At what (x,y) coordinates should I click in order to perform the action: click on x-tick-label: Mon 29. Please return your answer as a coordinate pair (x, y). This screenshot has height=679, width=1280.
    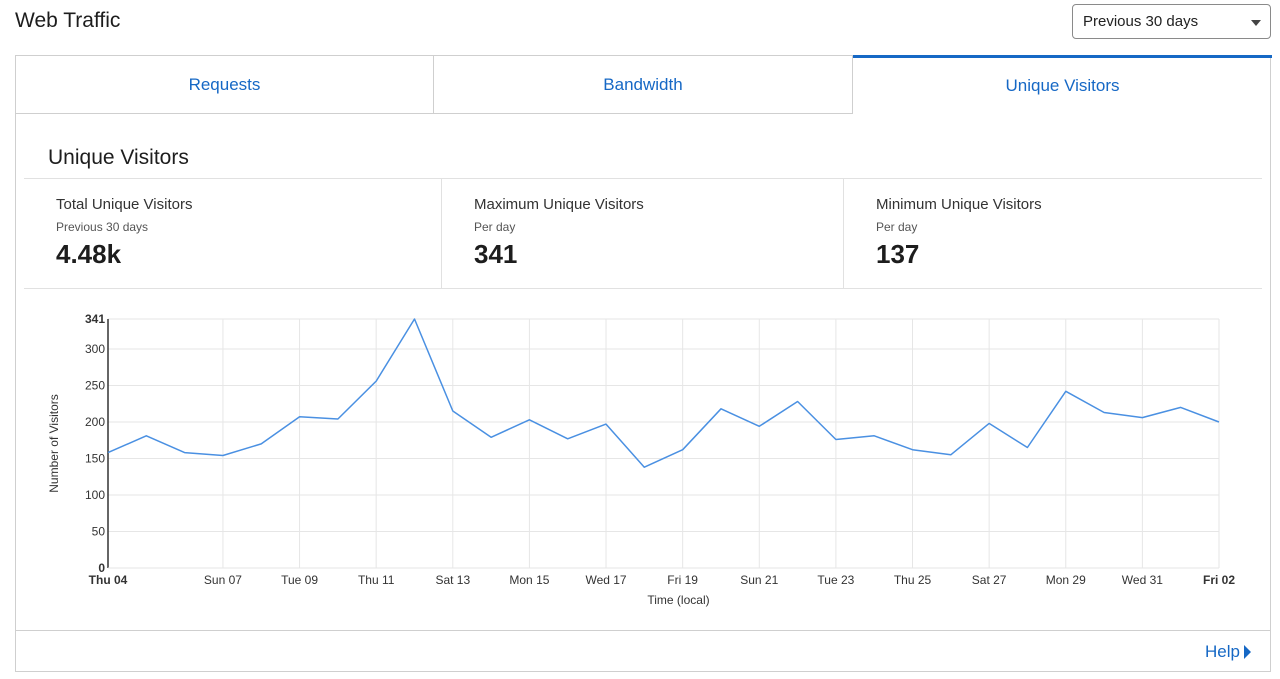
    Looking at the image, I should click on (1066, 580).